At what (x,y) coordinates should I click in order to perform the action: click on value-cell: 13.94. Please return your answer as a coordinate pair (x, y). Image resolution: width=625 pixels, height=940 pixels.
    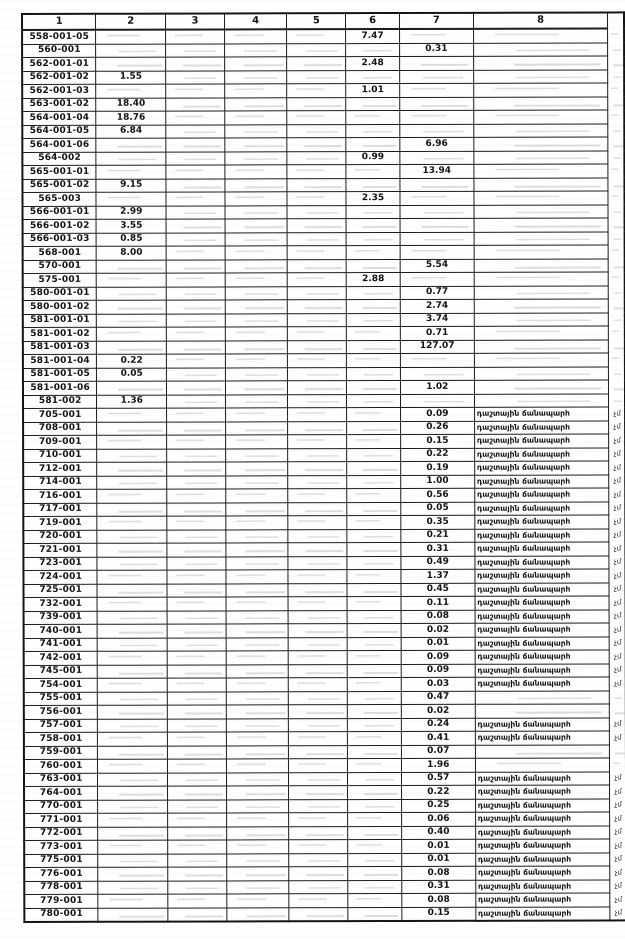
    Looking at the image, I should click on (436, 171).